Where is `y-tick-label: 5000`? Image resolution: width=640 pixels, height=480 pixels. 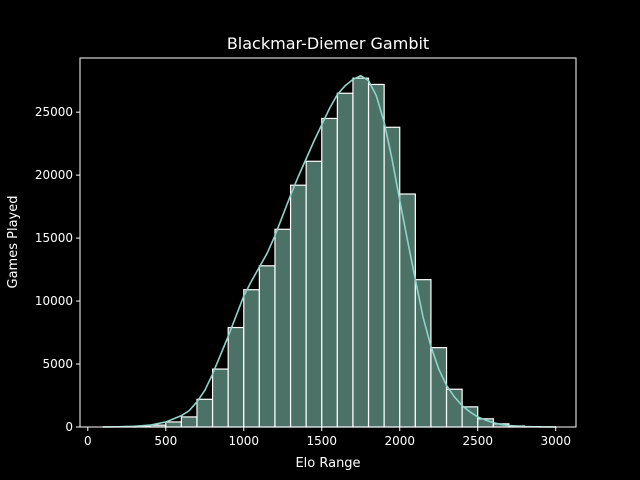 y-tick-label: 5000 is located at coordinates (57, 364).